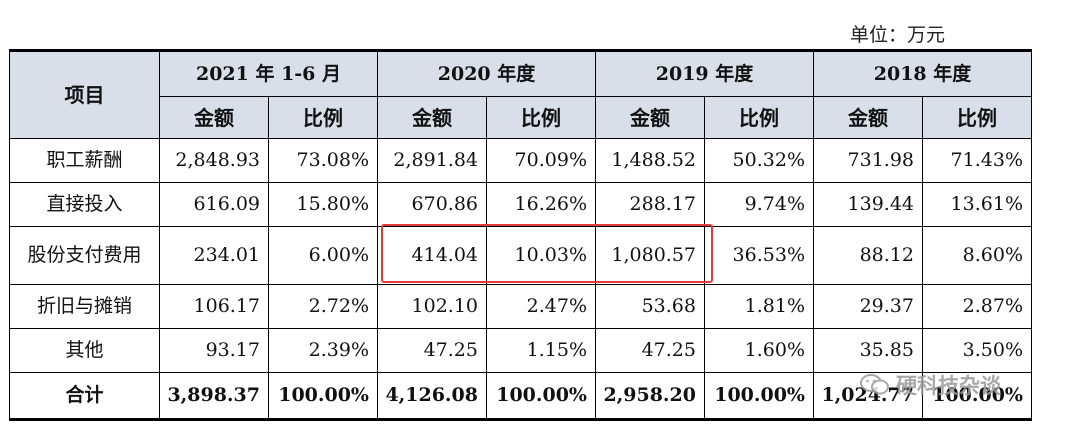  Describe the element at coordinates (650, 396) in the screenshot. I see `total-cell: 2,958.20` at that location.